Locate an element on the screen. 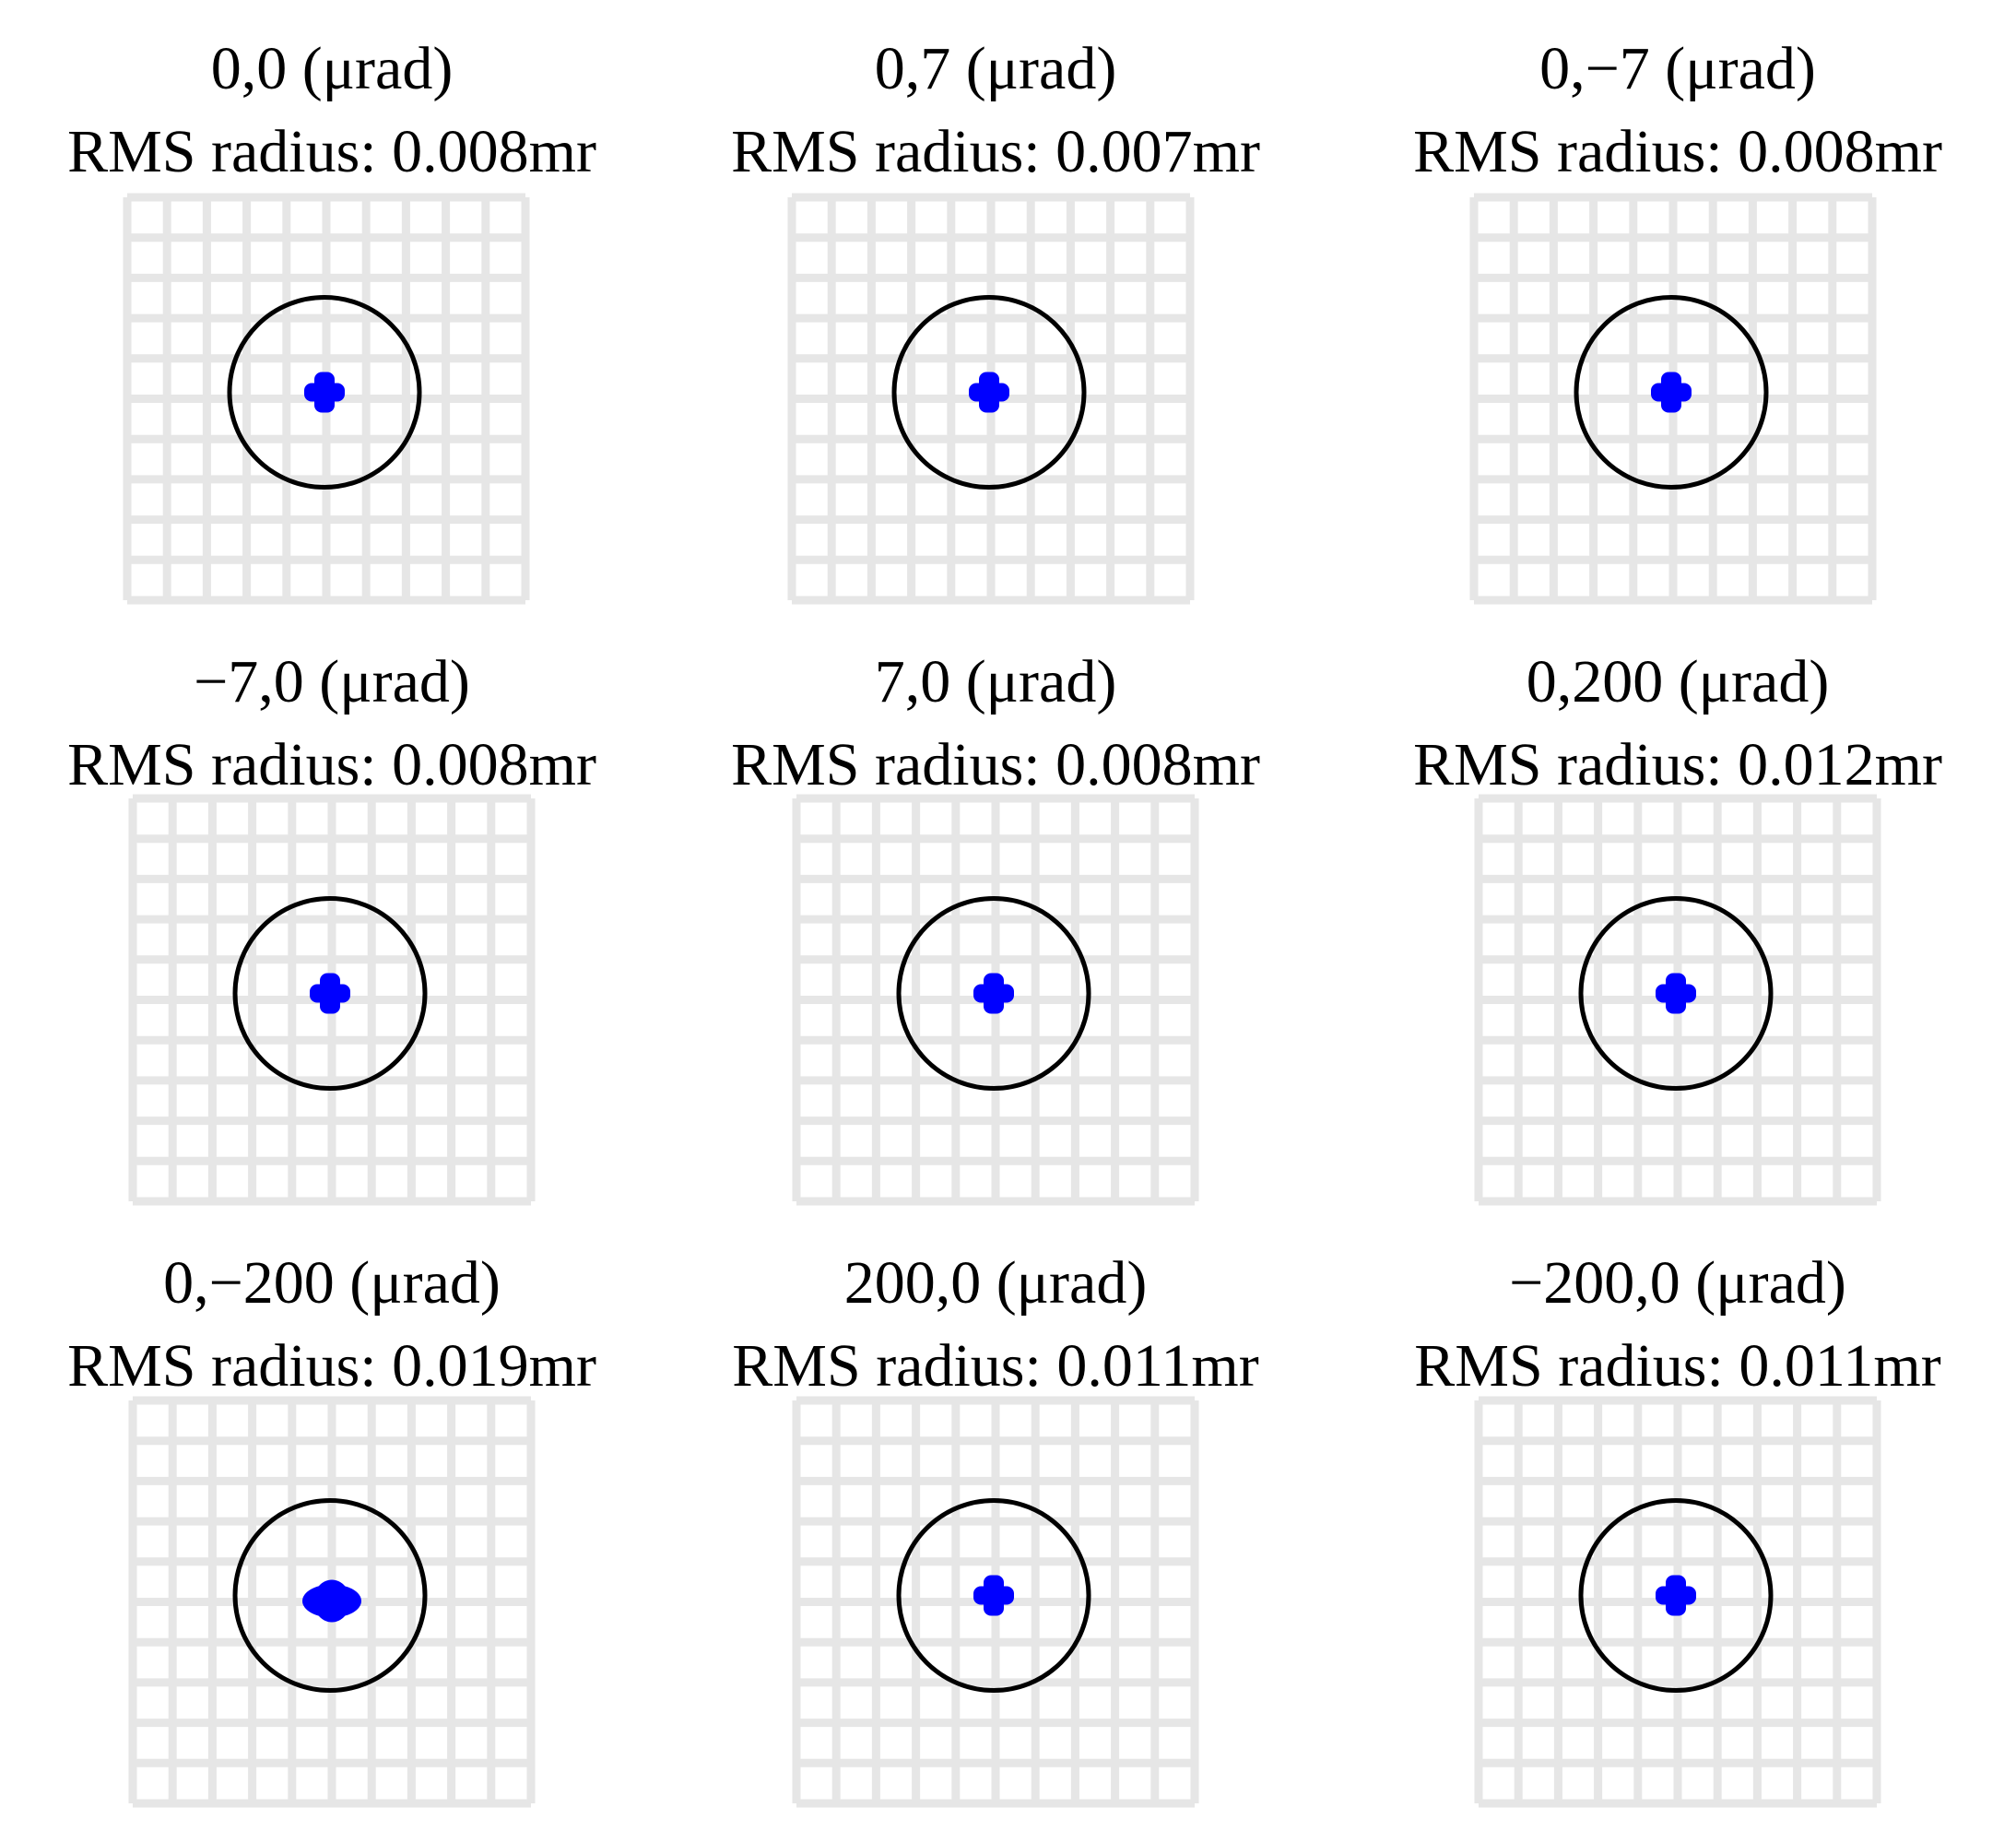 The image size is (2016, 1843). field-angle-label: −7,0 (μrad) is located at coordinates (332, 681).